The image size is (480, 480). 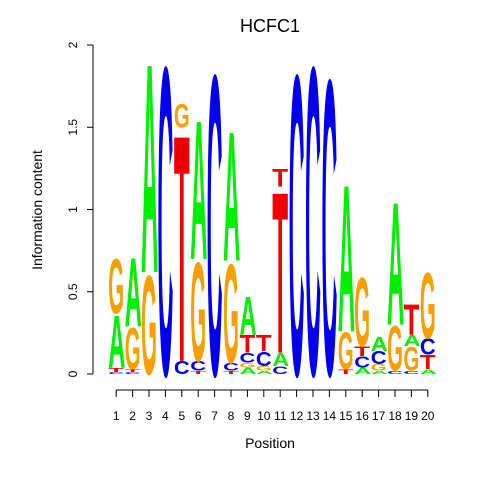 What do you see at coordinates (181, 416) in the screenshot?
I see `x-tick-label: 5` at bounding box center [181, 416].